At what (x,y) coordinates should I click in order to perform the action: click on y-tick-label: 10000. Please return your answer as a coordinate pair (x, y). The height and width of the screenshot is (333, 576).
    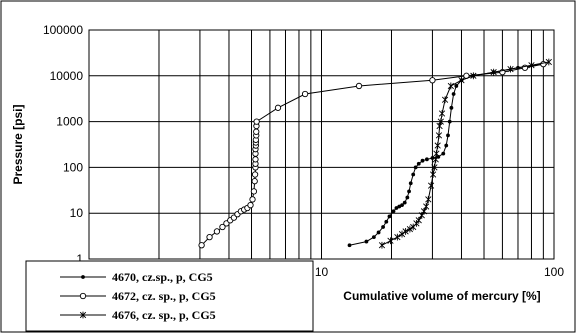
    Looking at the image, I should click on (67, 76).